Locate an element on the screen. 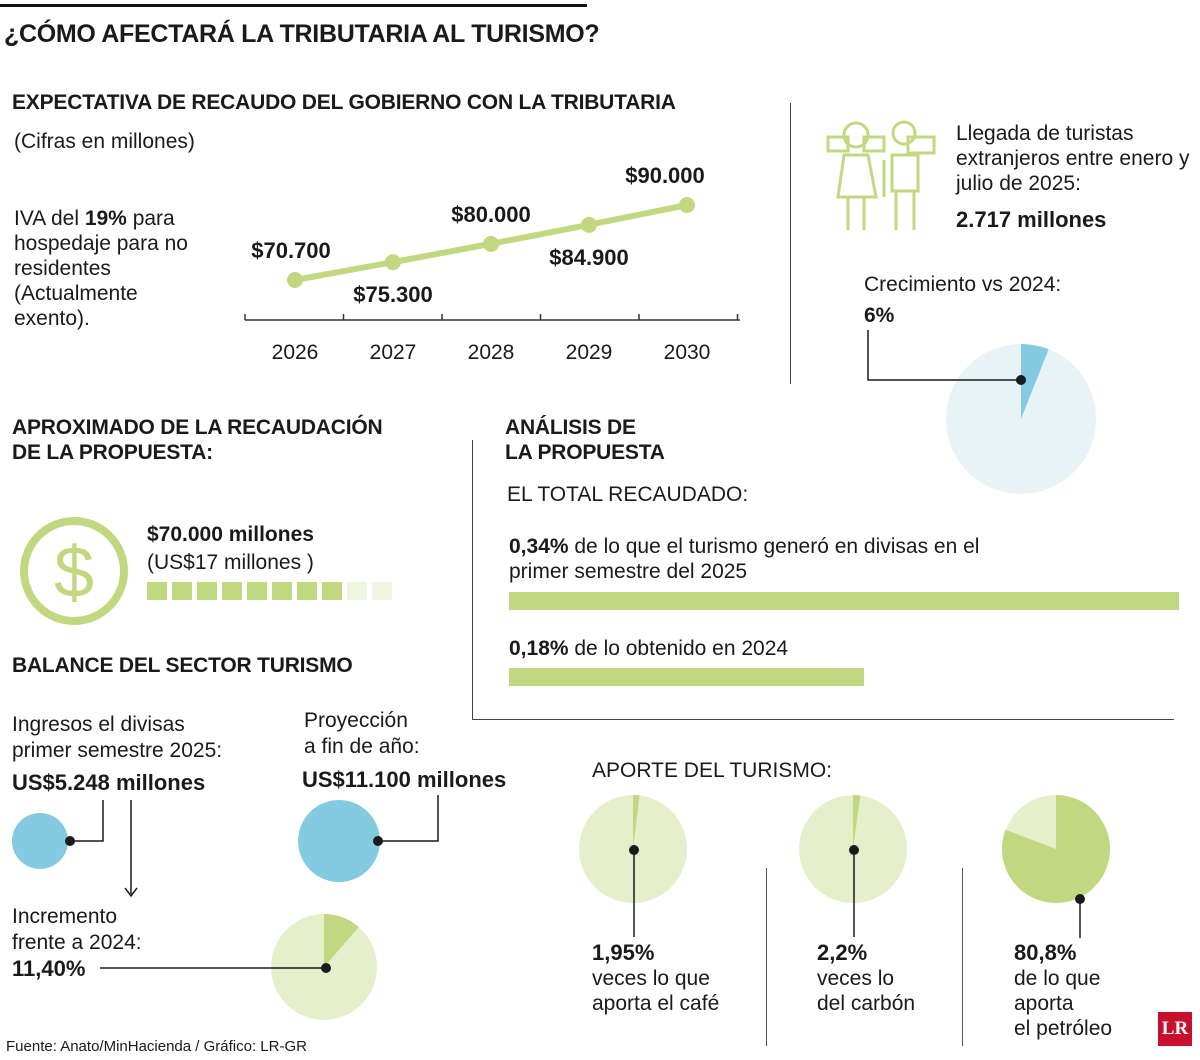 This screenshot has width=1200, height=1060. proyeccion-line-1: Proyección is located at coordinates (356, 720).